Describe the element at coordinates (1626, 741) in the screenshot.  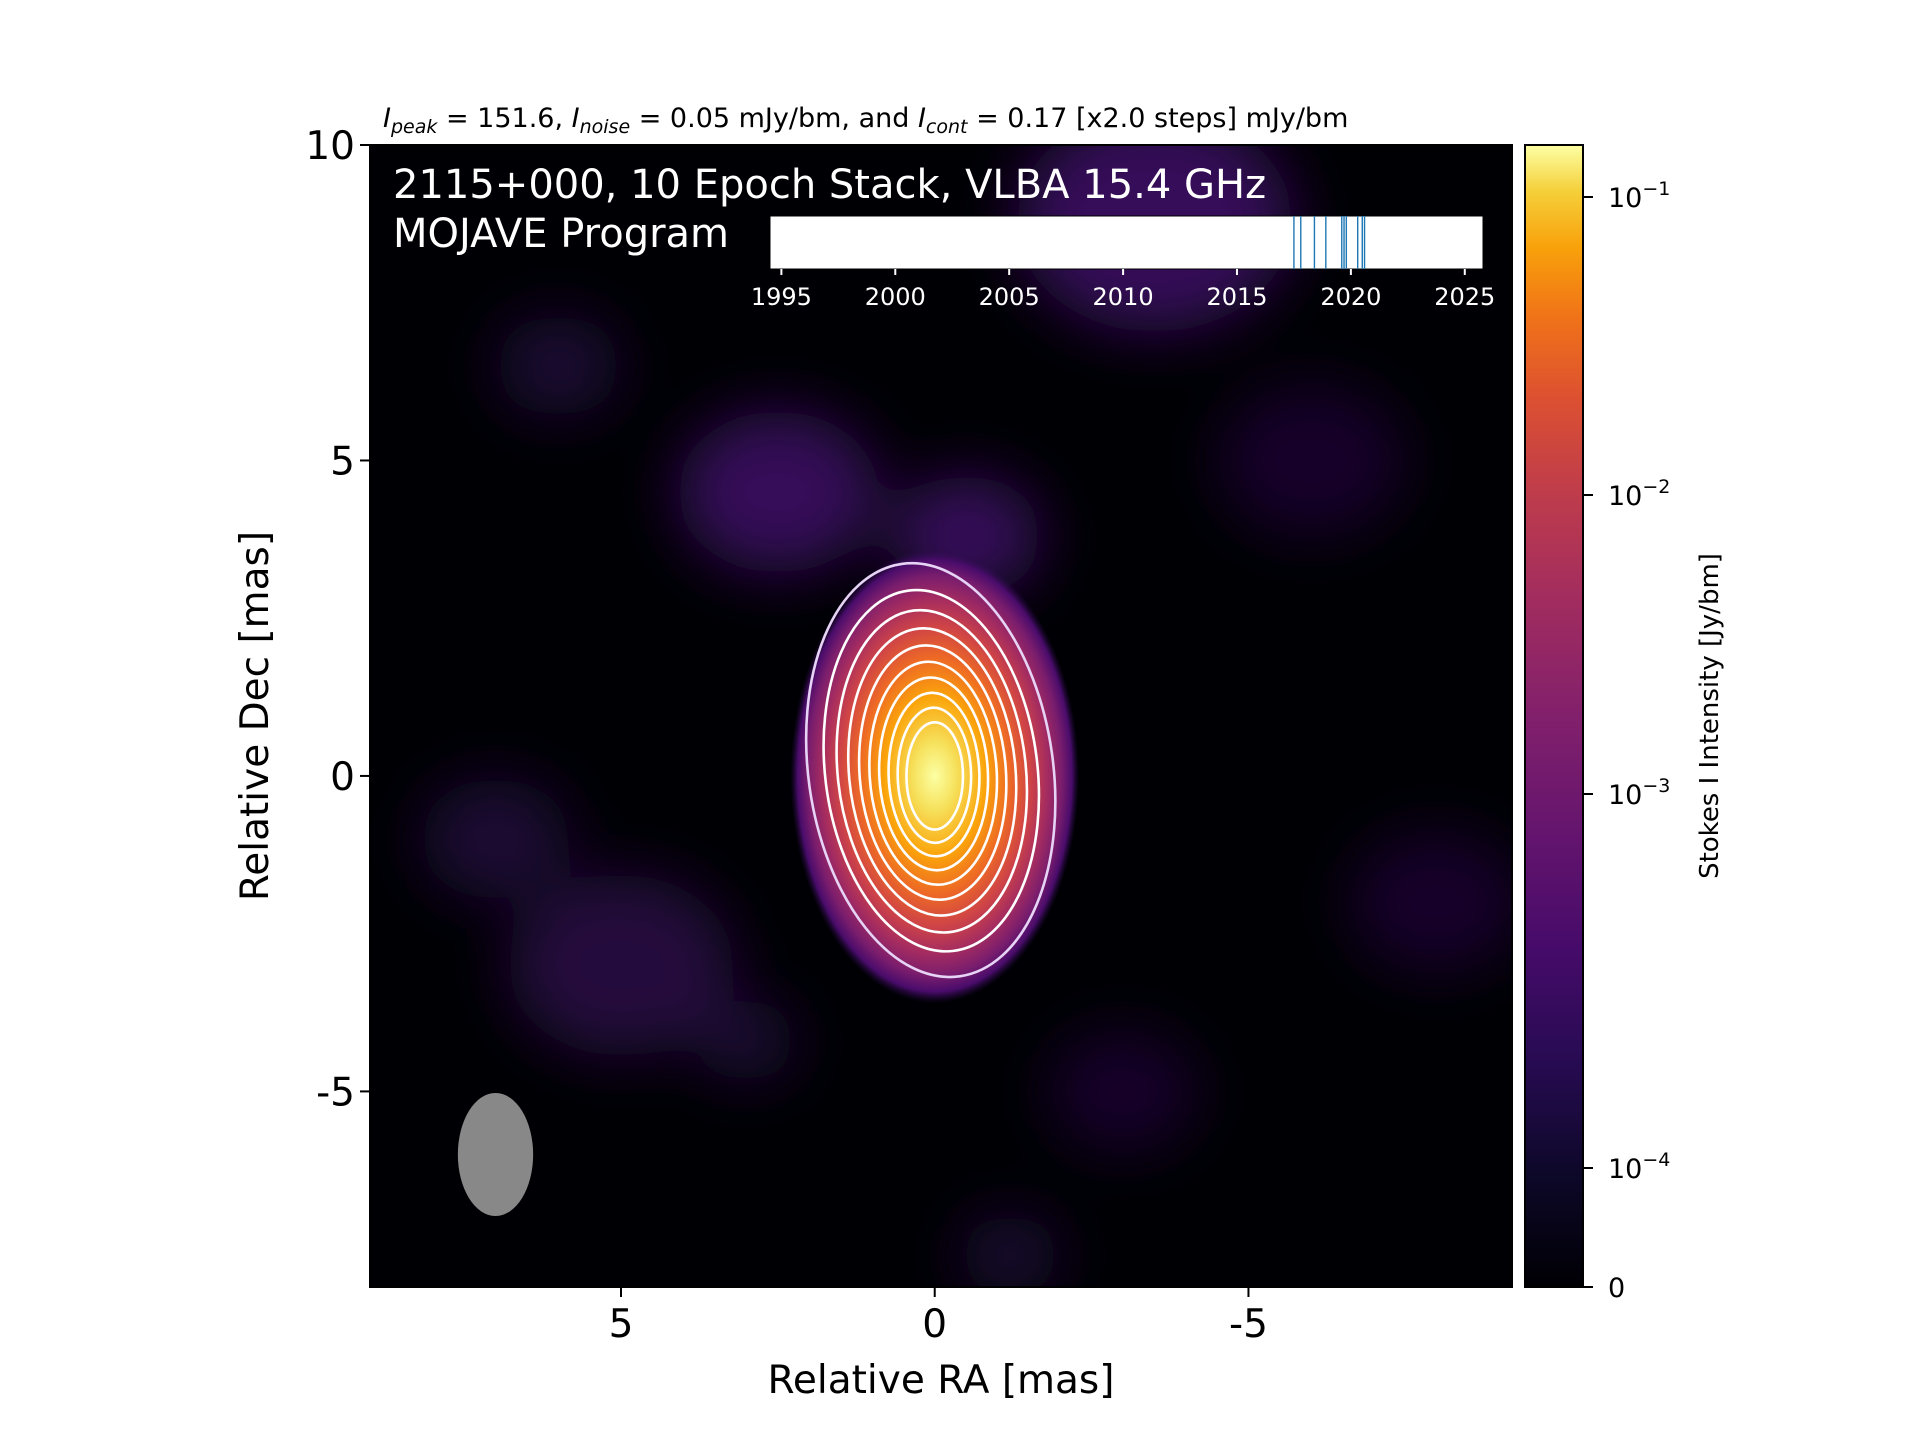
I see `colorbar-ticks: 10⁻¹ 10⁻² 10⁻³ 10⁻⁴ 0` at that location.